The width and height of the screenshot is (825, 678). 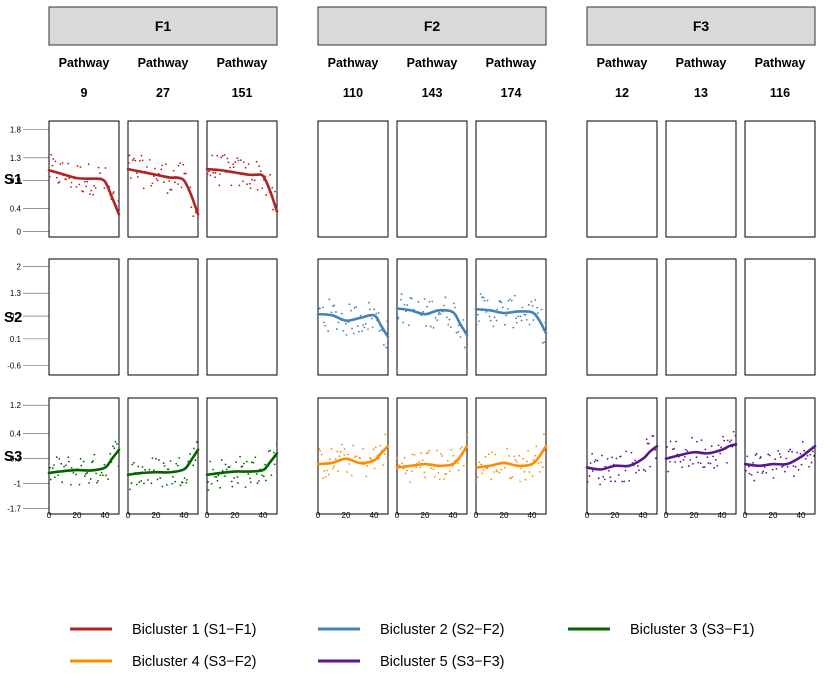 I want to click on pathway-label-line1: Pathway, so click(x=780, y=63).